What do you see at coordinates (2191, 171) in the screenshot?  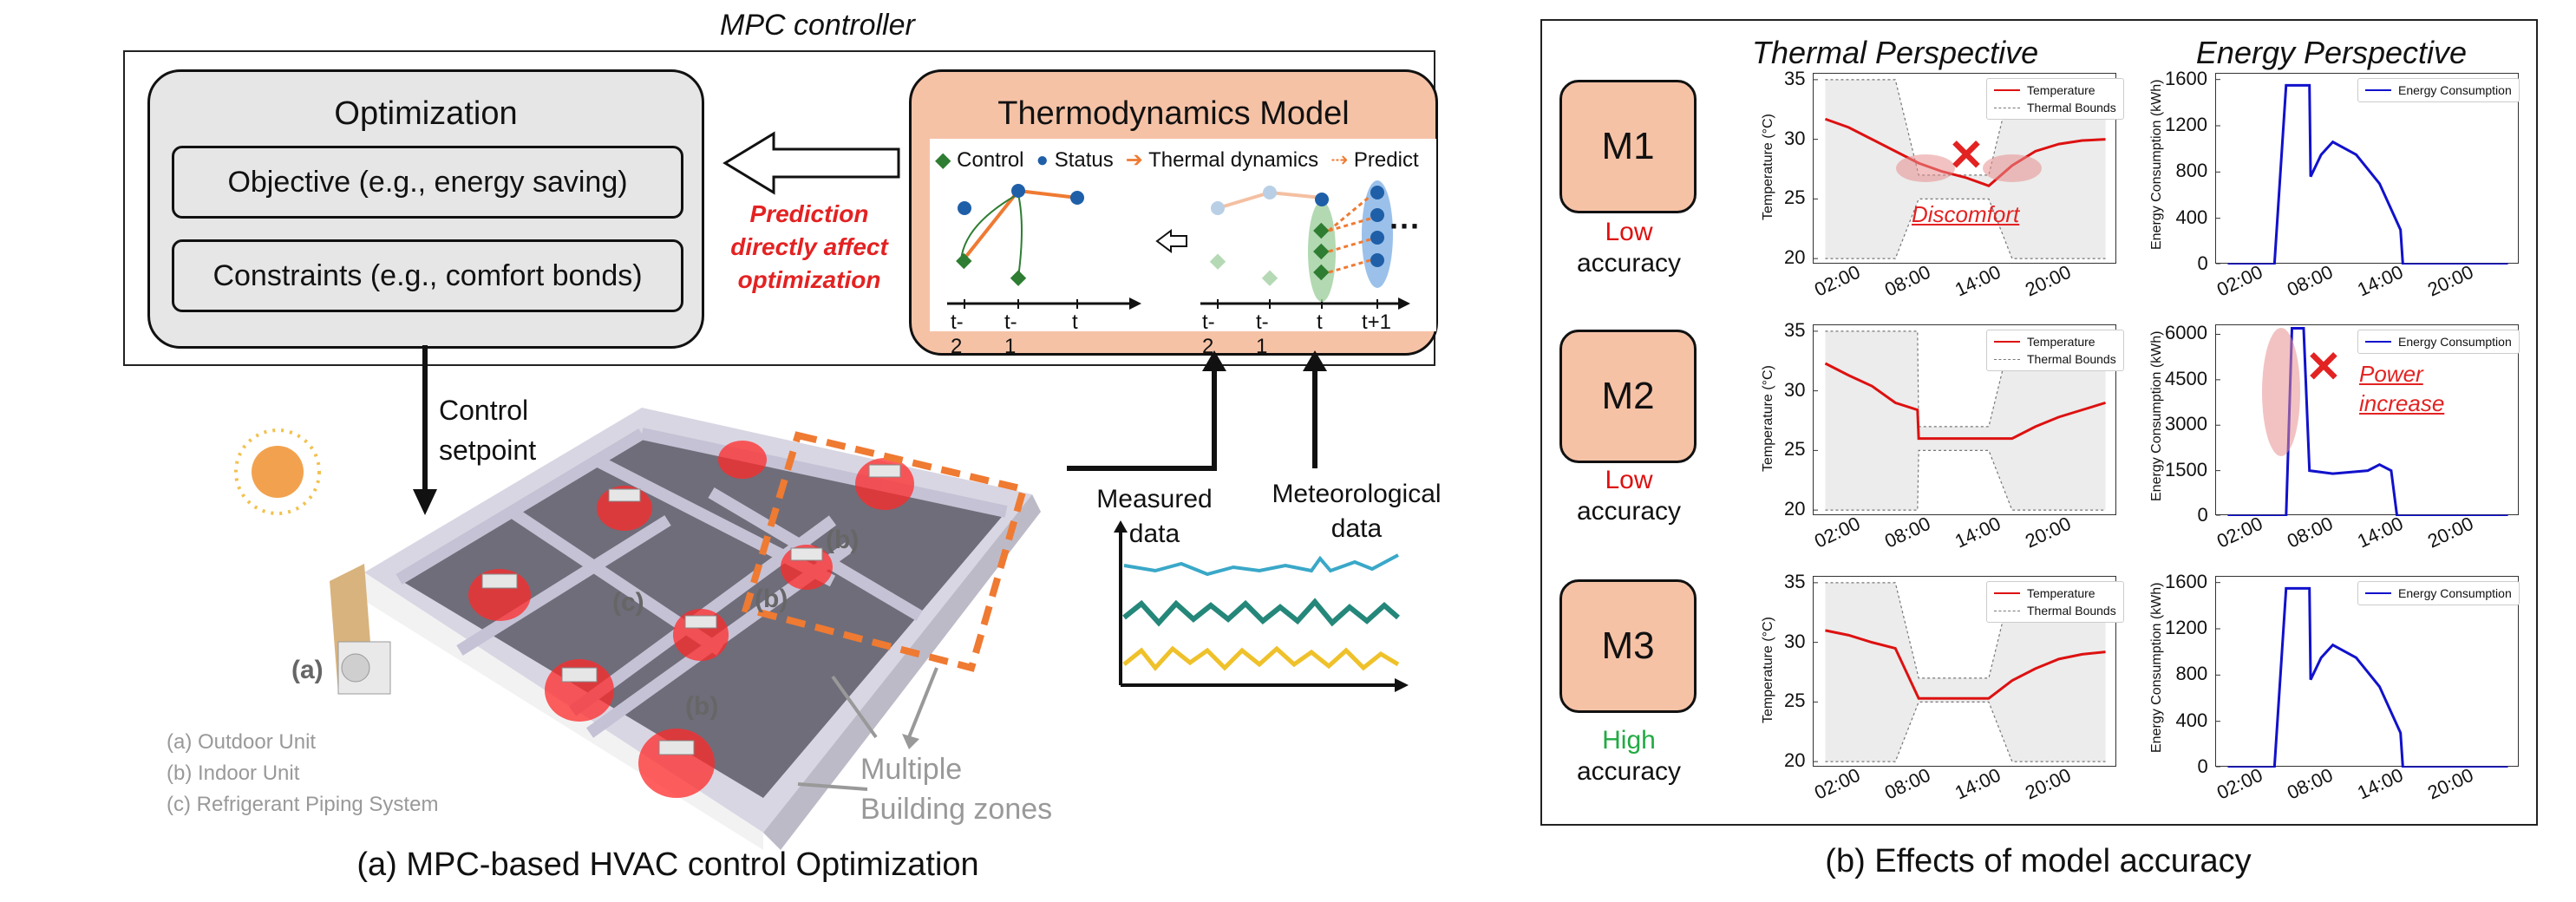 I see `energy-ytick: 800` at bounding box center [2191, 171].